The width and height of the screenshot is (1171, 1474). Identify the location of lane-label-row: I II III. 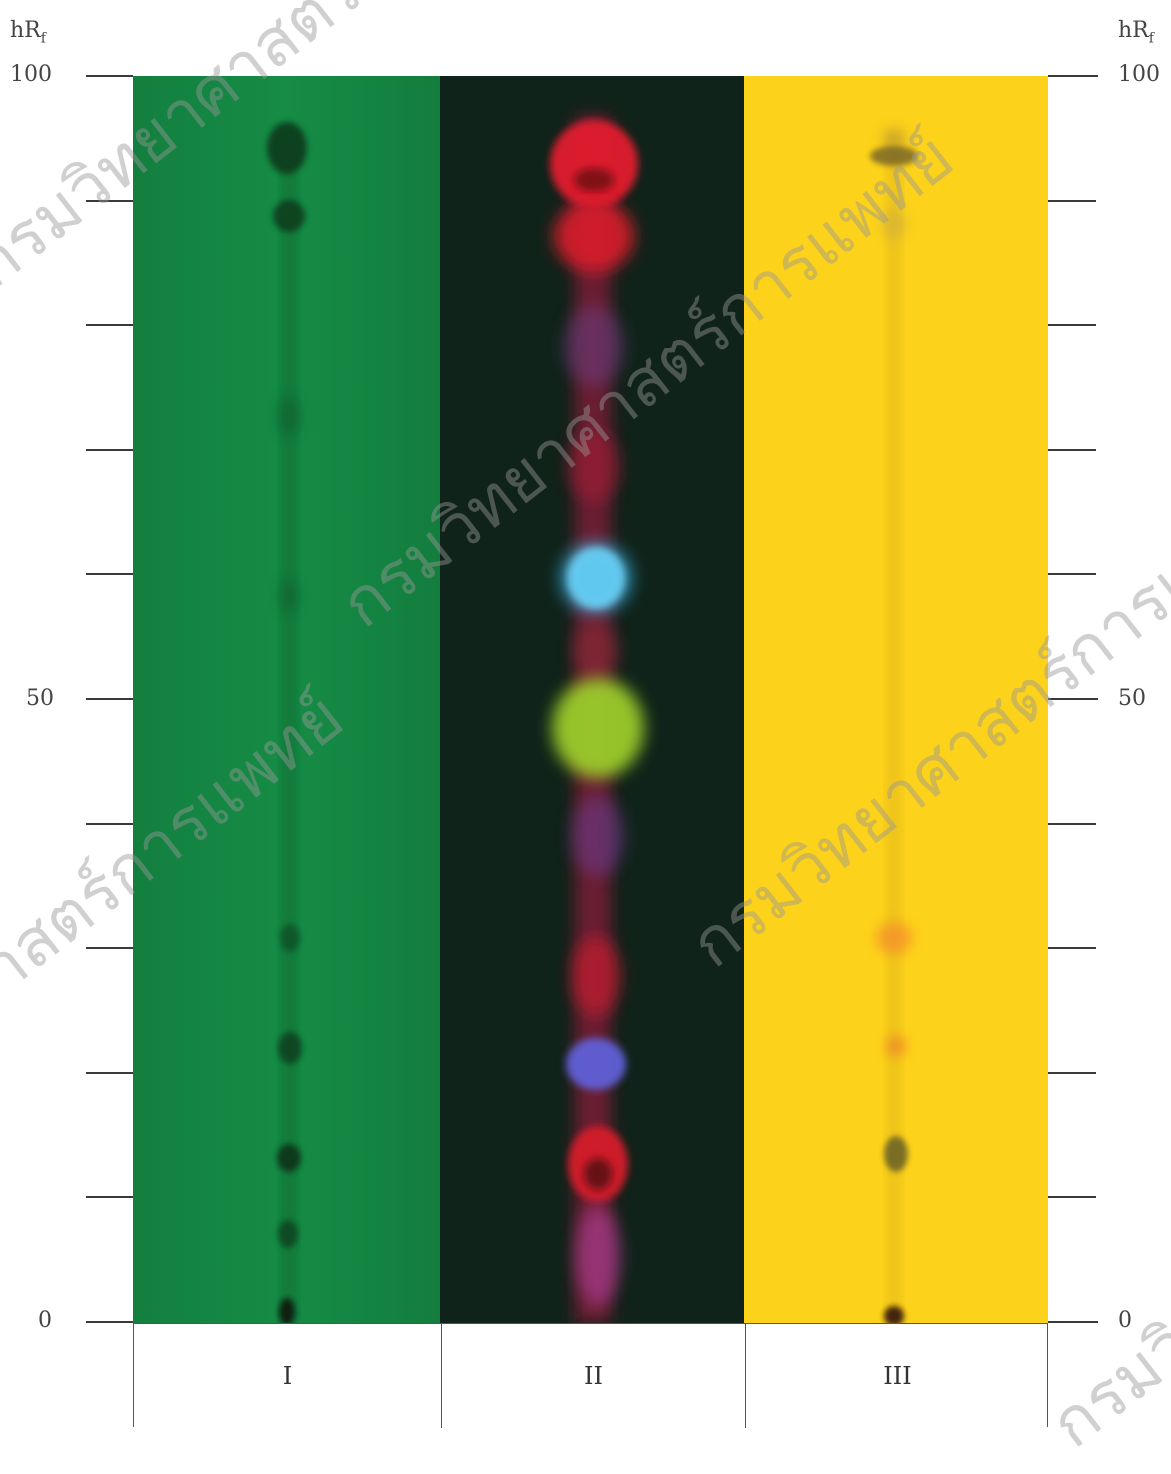
(591, 1375).